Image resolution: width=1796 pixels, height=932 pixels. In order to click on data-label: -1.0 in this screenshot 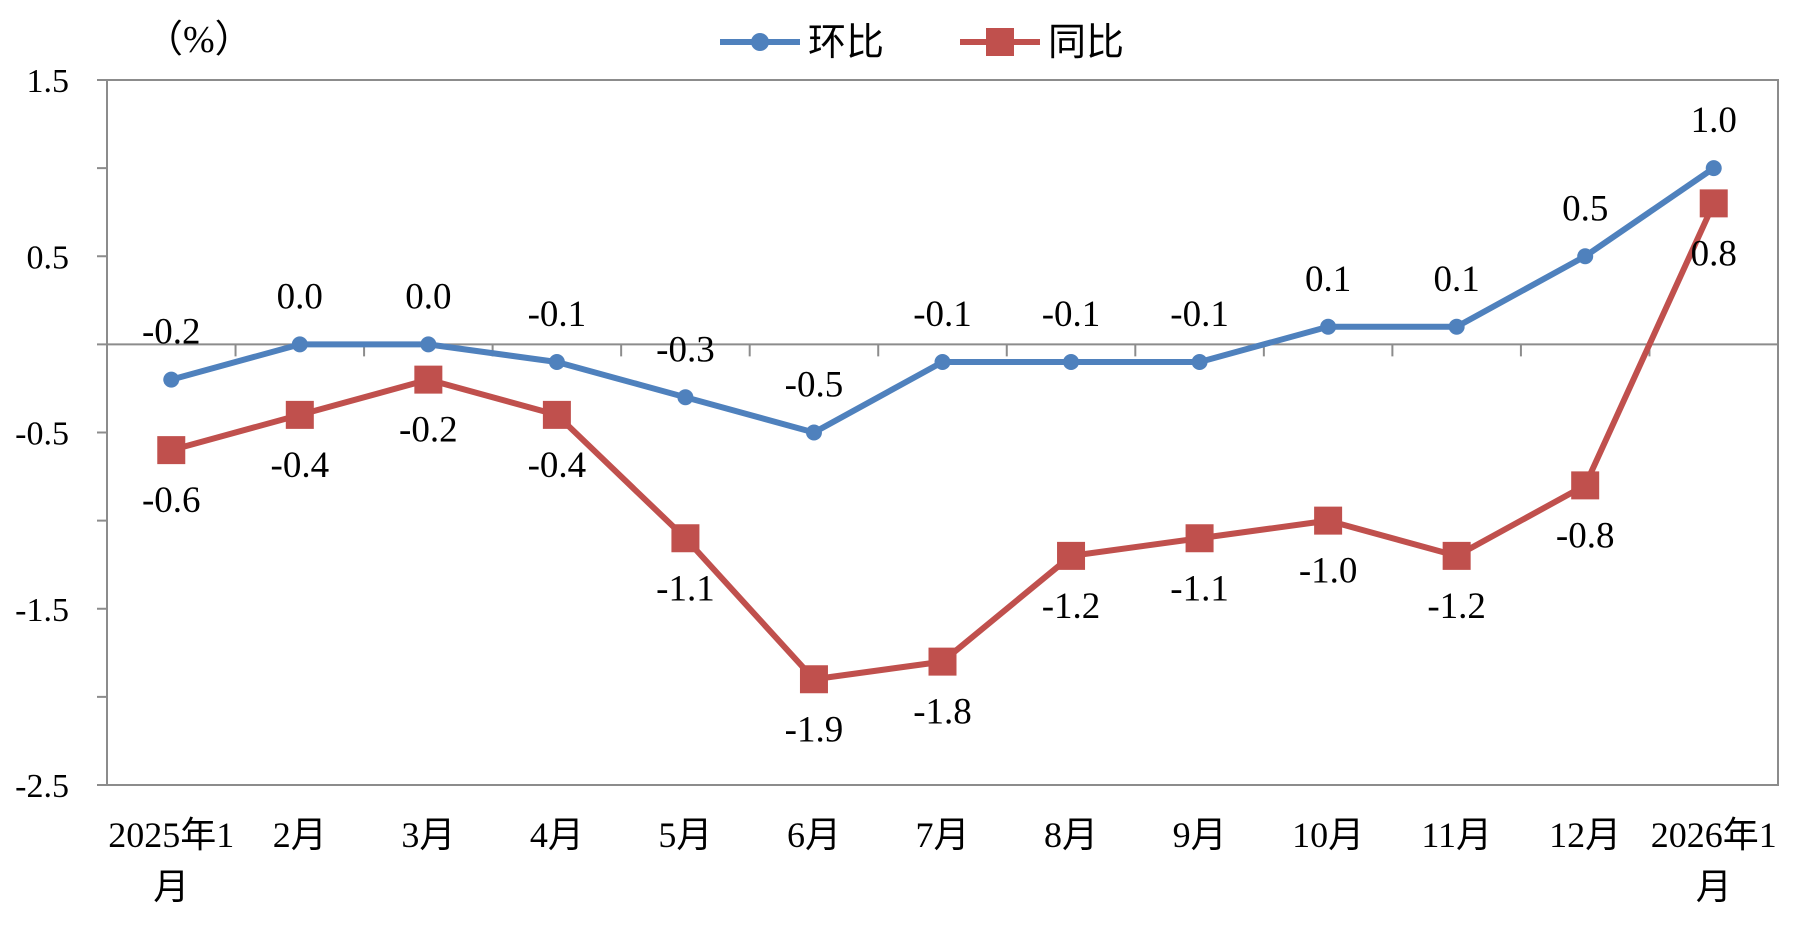, I will do `click(1328, 571)`.